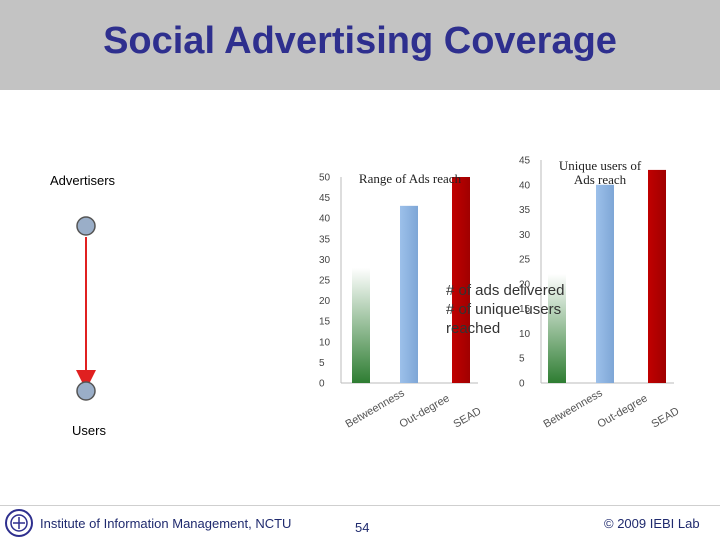 The height and width of the screenshot is (540, 720). What do you see at coordinates (505, 290) in the screenshot?
I see `legend-ads-delivered: # of ads delivered` at bounding box center [505, 290].